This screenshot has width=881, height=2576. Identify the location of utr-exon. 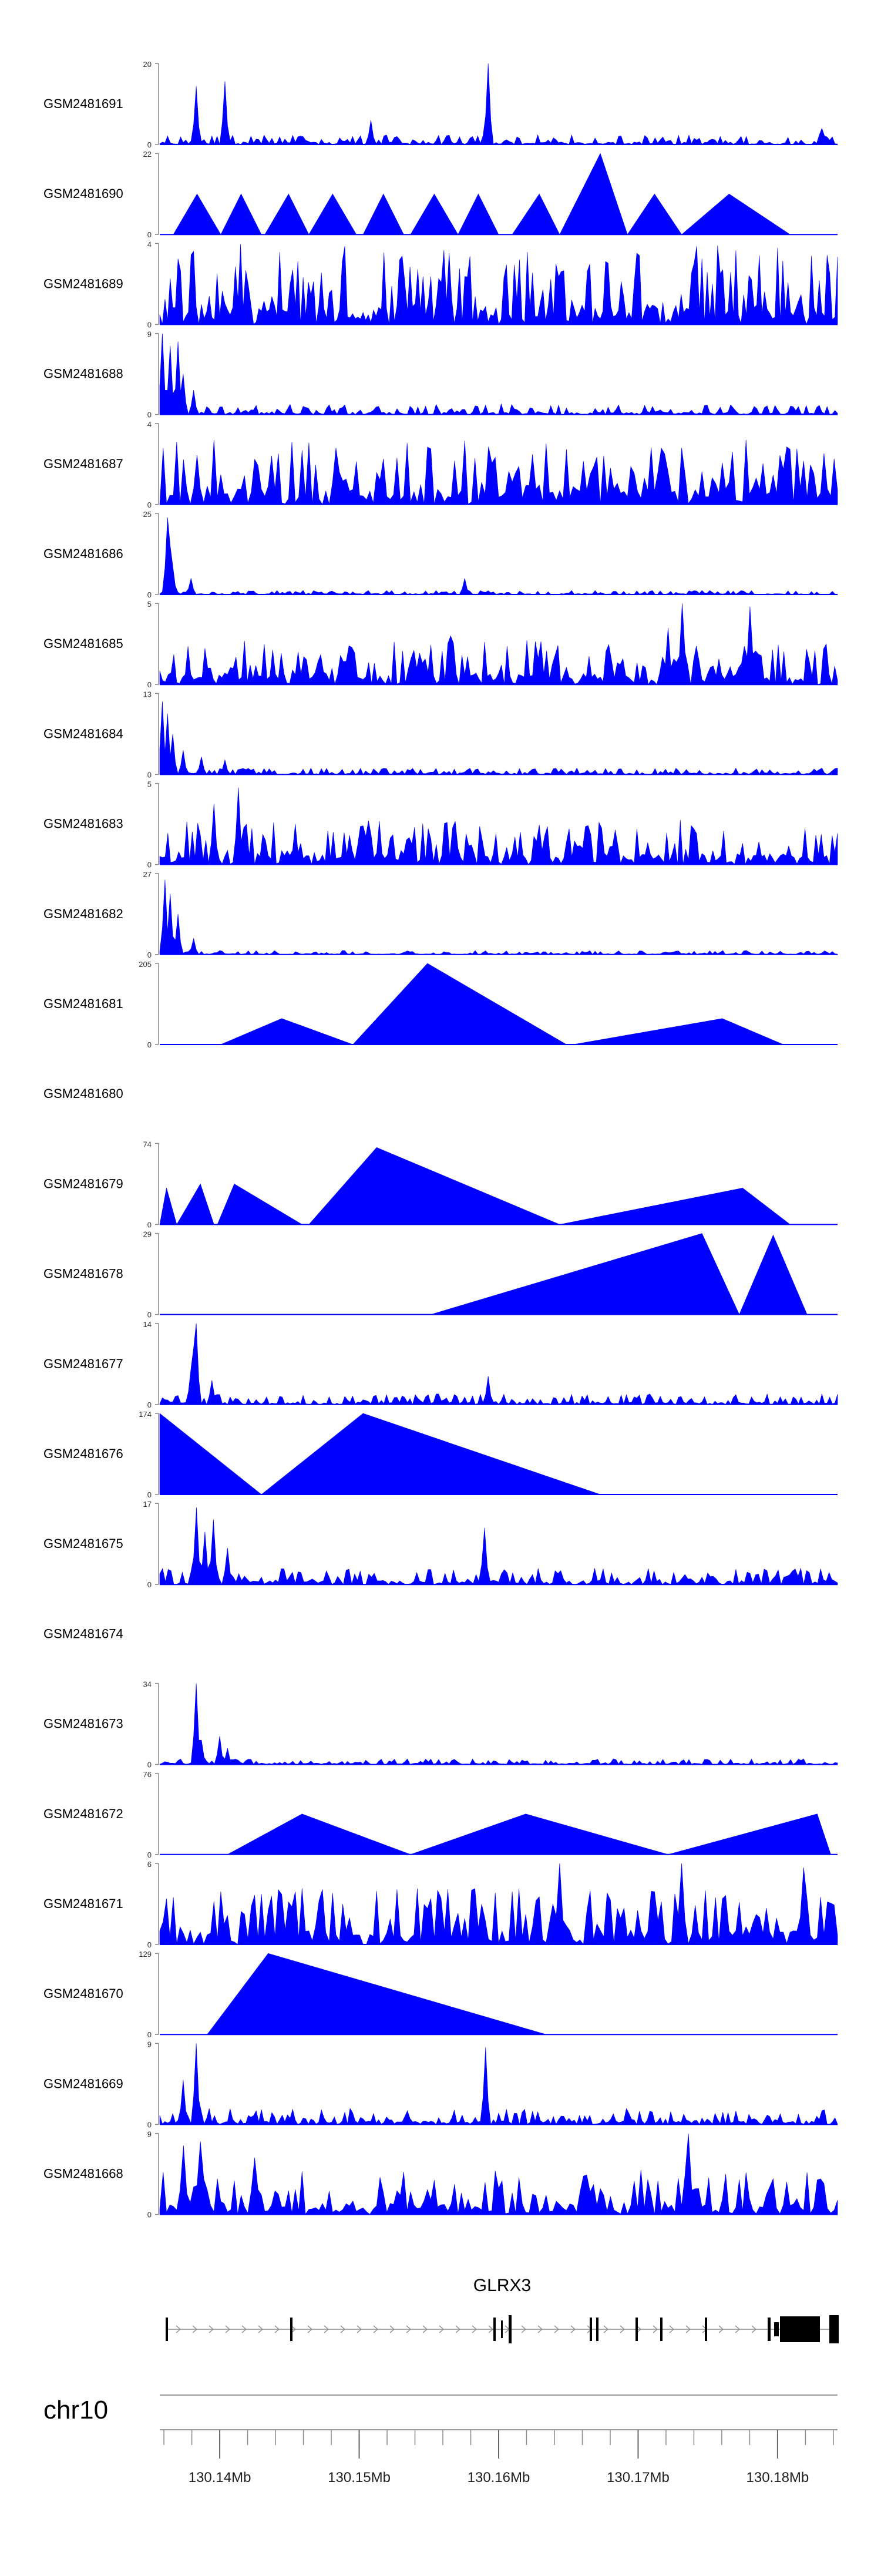
(800, 2329).